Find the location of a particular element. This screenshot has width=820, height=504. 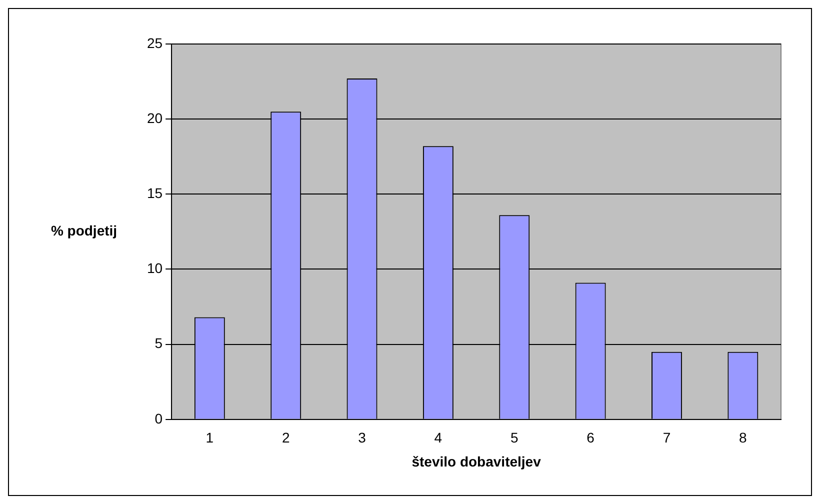

x-tick-label: 4 is located at coordinates (438, 438).